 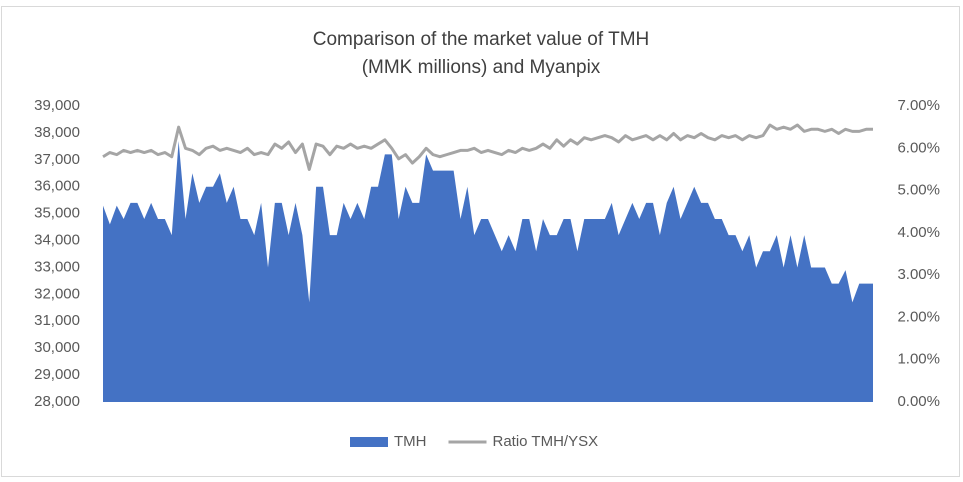 I want to click on y-tick-label: 37,000, so click(x=57, y=159).